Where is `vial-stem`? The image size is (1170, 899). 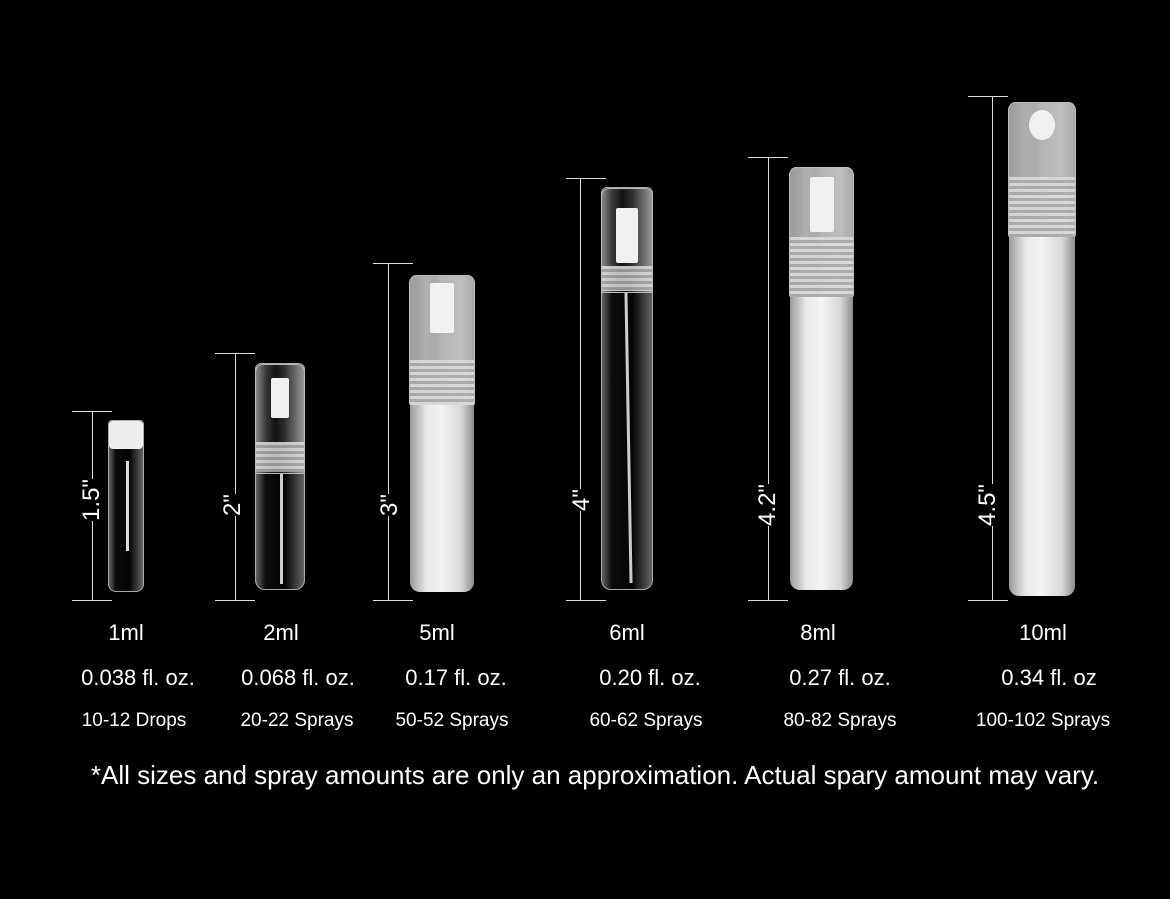 vial-stem is located at coordinates (127, 506).